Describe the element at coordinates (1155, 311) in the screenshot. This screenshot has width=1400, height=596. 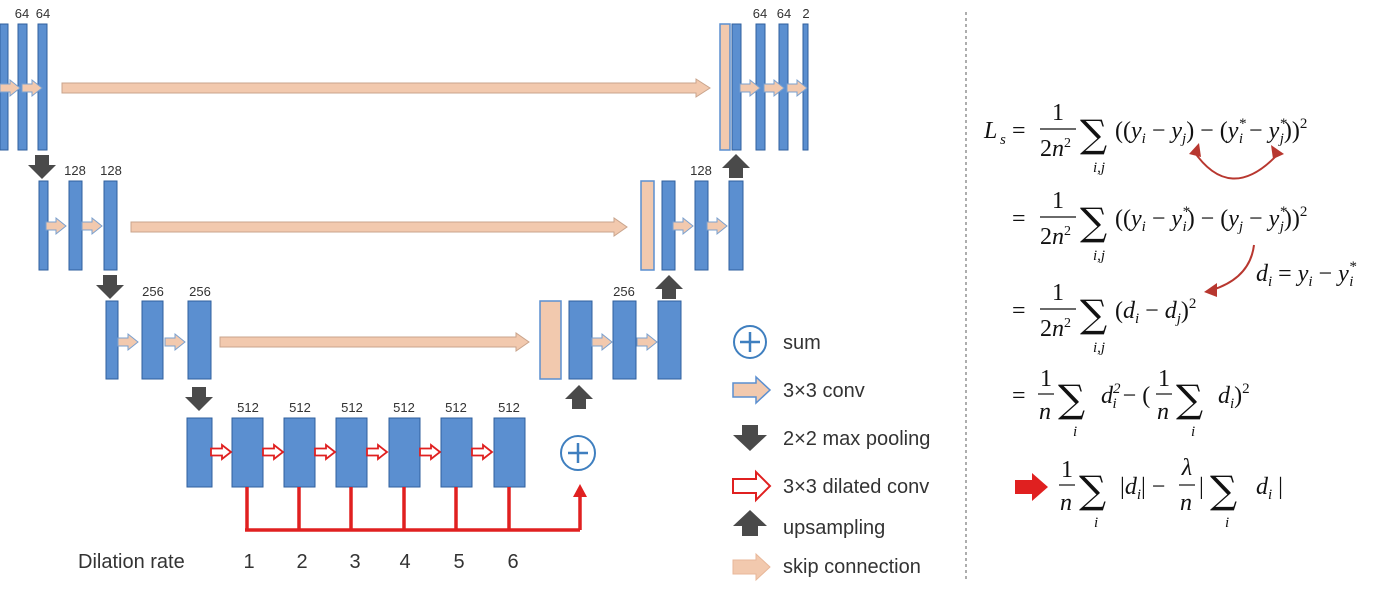
I see `svg-text: (di − dj)2` at that location.